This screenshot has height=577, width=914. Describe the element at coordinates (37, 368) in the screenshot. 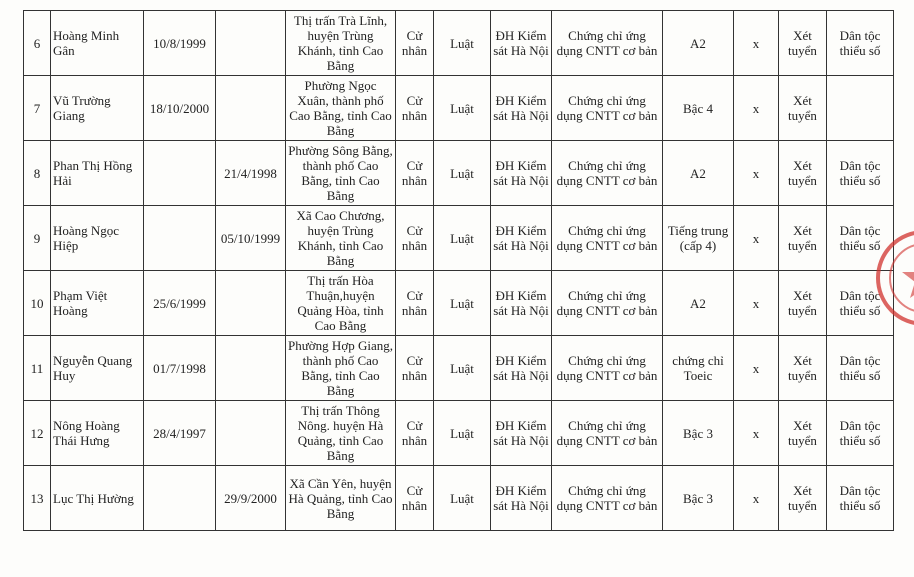

I see `row-number: 11` at that location.